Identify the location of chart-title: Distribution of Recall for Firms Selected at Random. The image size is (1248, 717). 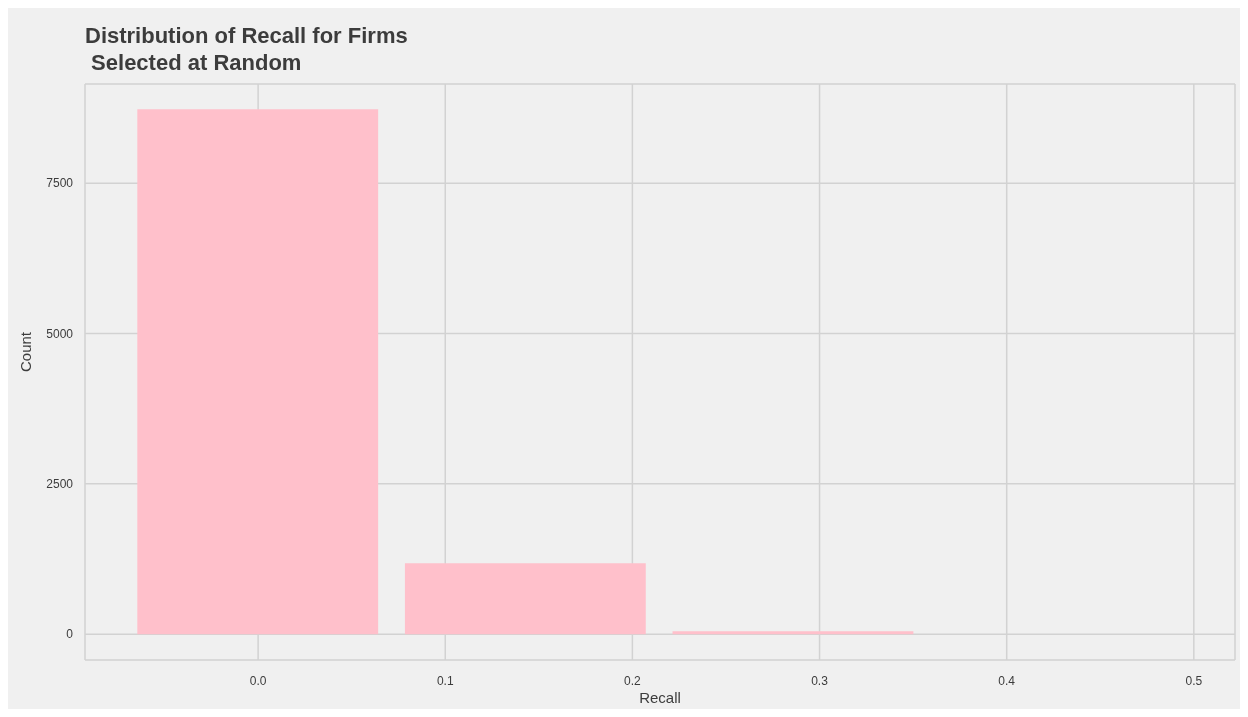
(246, 49).